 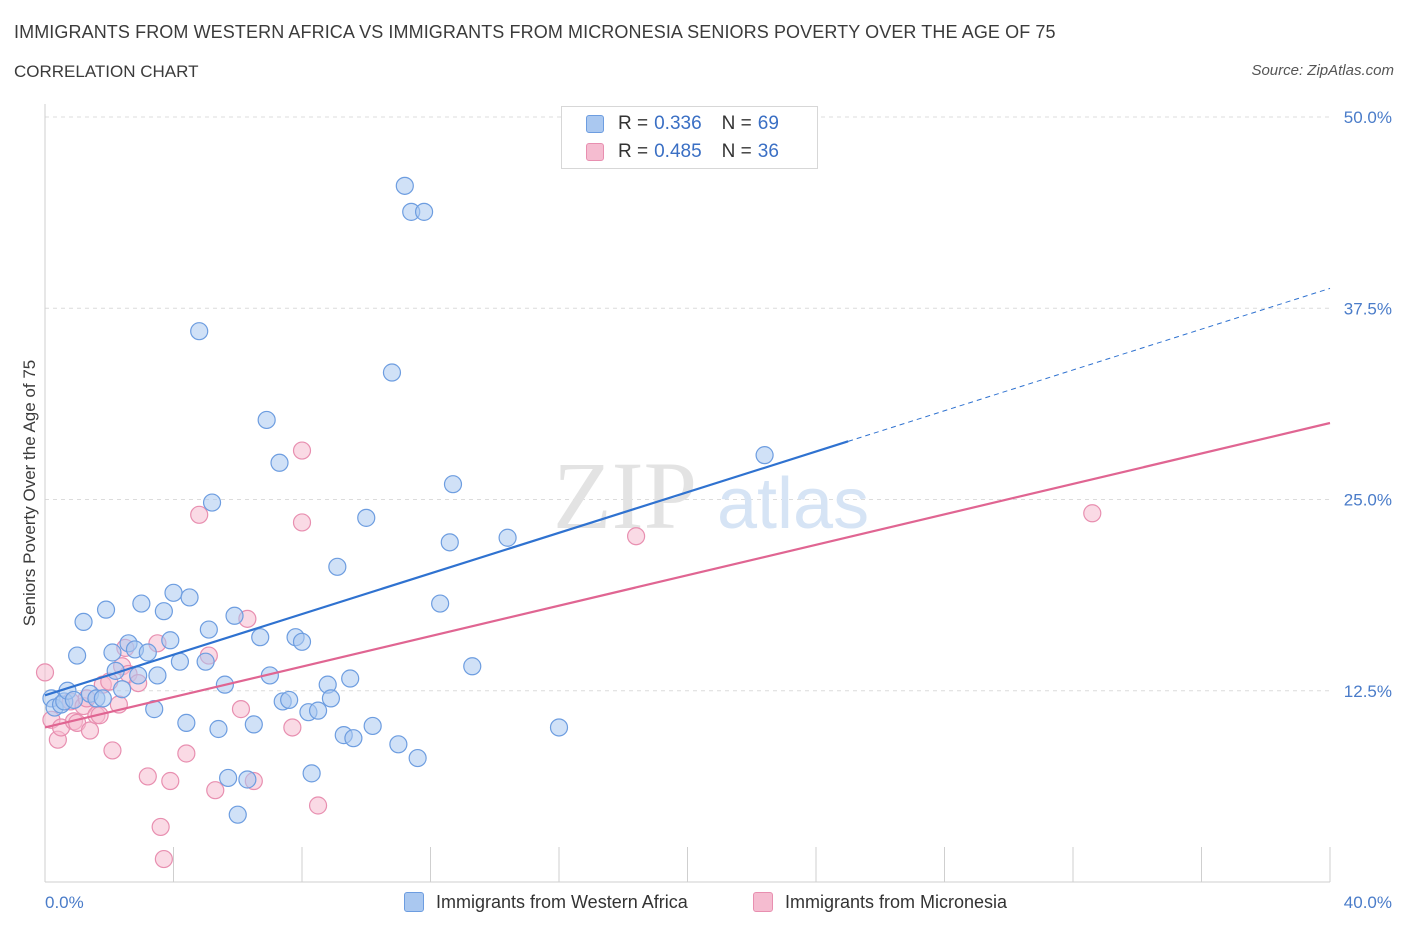 What do you see at coordinates (678, 123) in the screenshot?
I see `legend-r-value: 0.336` at bounding box center [678, 123].